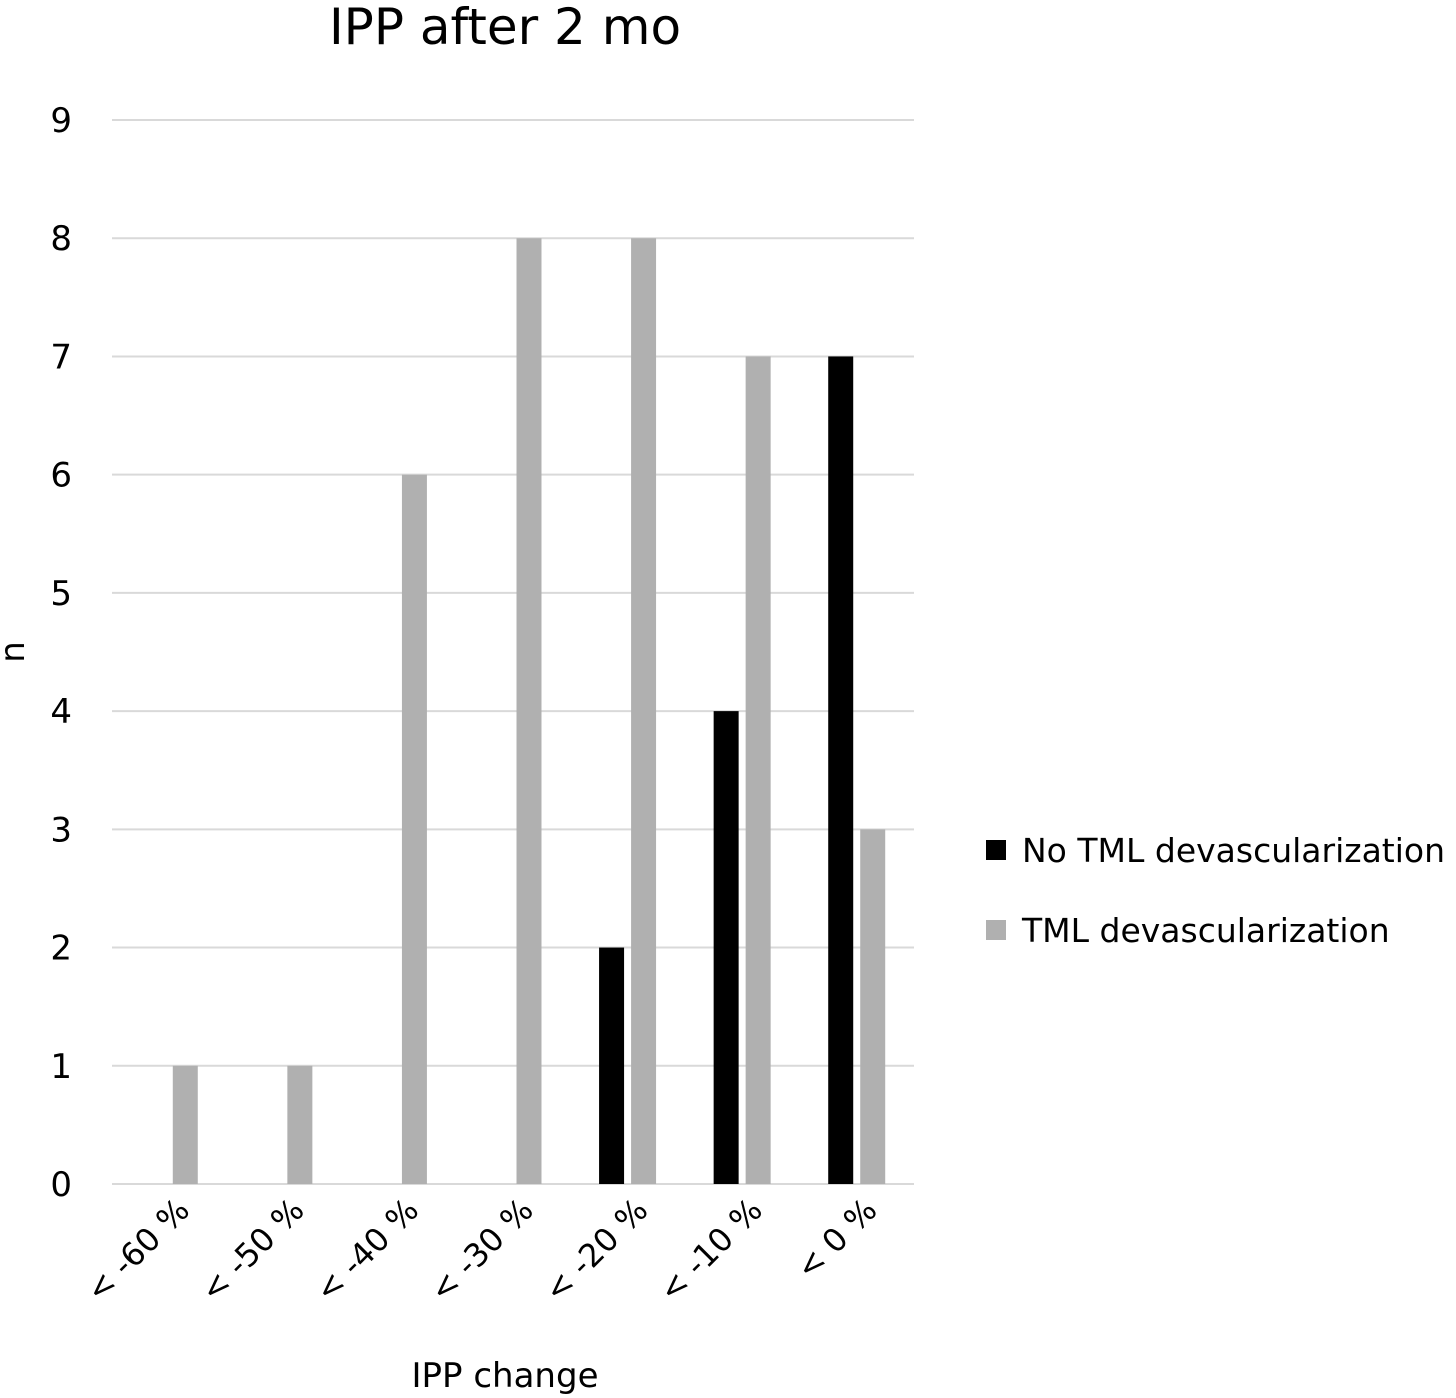  I want to click on y-tick-label: 7, so click(61, 357).